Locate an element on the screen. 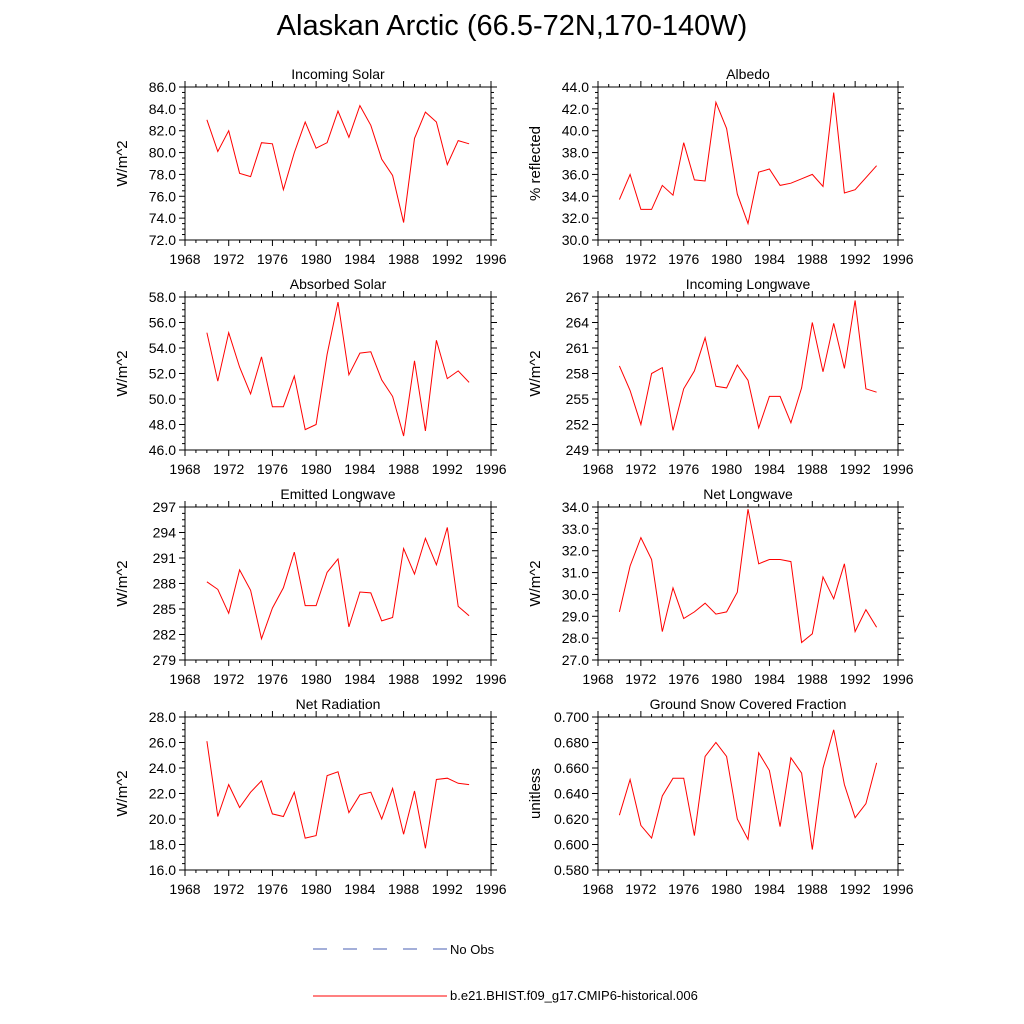 The image size is (1024, 1024). y-tick-label: 294 is located at coordinates (165, 533).